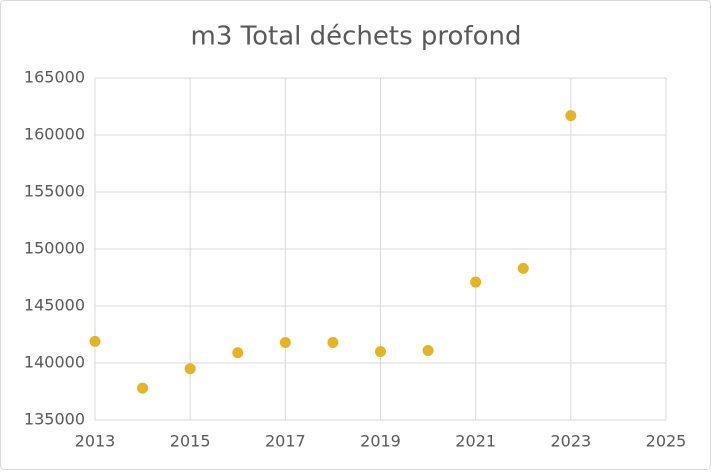  I want to click on y-tick-label: 165000, so click(54, 77).